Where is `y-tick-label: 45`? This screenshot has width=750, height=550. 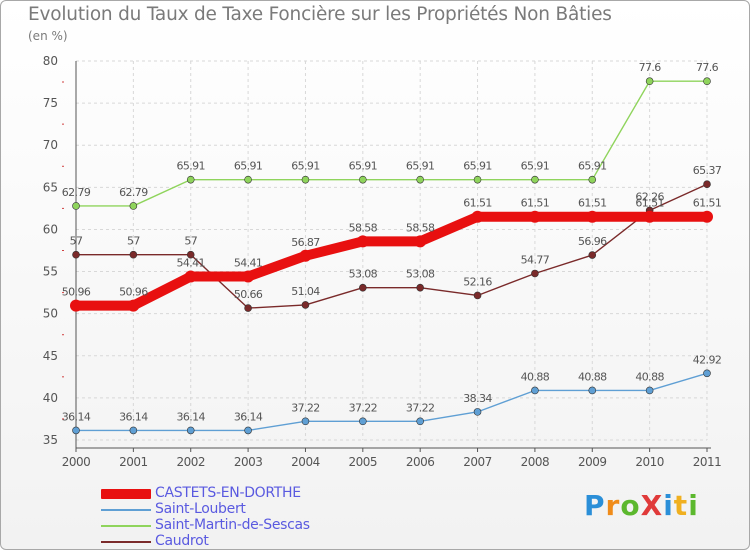
y-tick-label: 45 is located at coordinates (50, 356).